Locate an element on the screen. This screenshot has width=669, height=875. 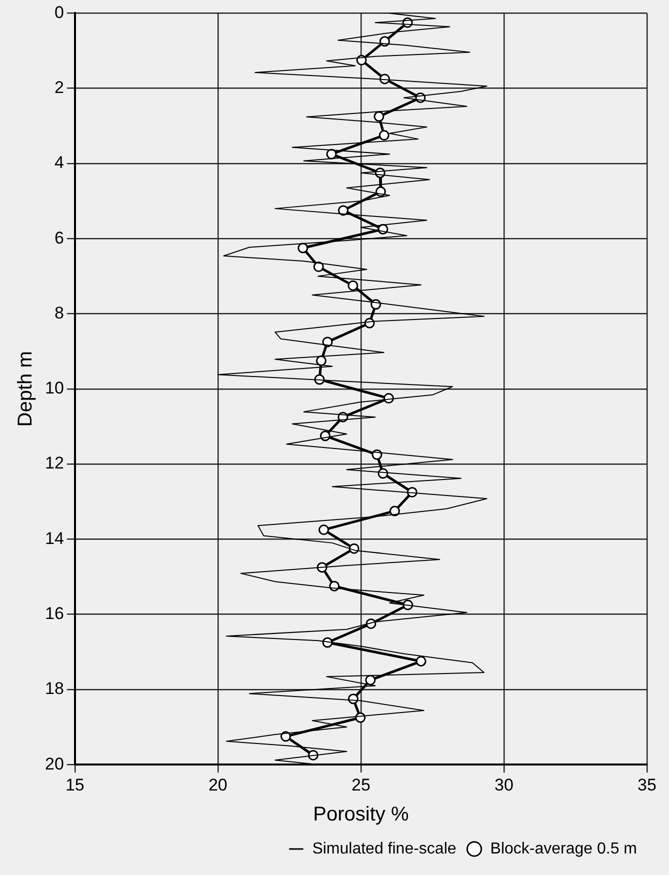
y-tick-label: 20 is located at coordinates (54, 764).